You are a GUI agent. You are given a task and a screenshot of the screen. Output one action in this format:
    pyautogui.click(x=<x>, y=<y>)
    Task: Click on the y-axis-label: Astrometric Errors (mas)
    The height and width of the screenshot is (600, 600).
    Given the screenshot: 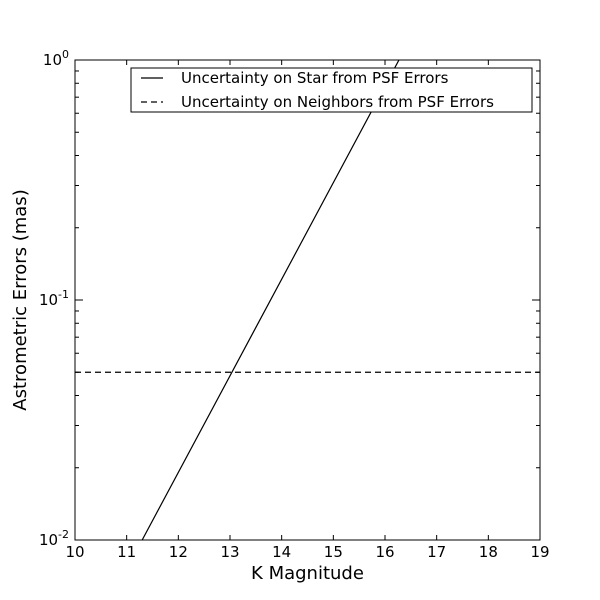 What is the action you would take?
    pyautogui.click(x=20, y=299)
    